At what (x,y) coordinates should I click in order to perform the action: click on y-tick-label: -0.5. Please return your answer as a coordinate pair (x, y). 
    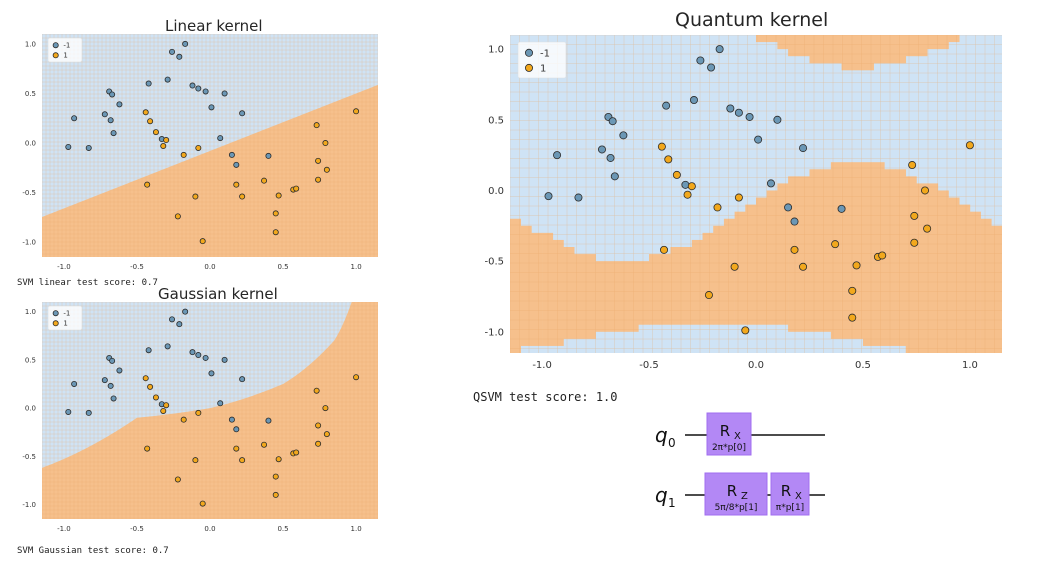
    Looking at the image, I should click on (29, 193).